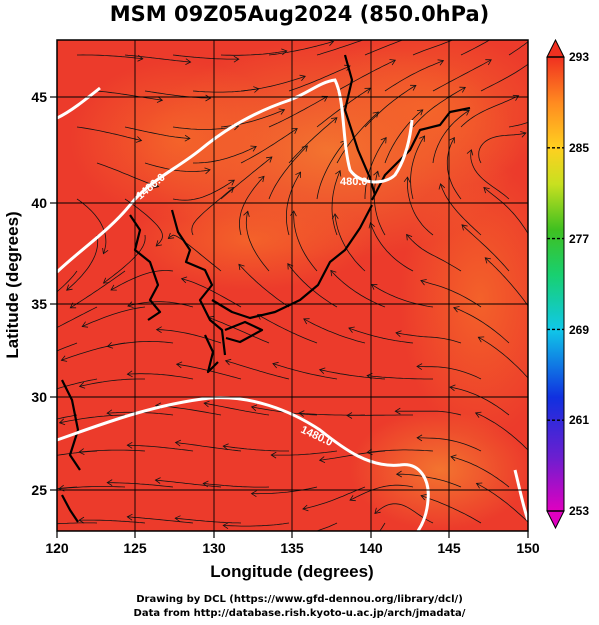  What do you see at coordinates (39, 397) in the screenshot?
I see `y-tick-label: 30` at bounding box center [39, 397].